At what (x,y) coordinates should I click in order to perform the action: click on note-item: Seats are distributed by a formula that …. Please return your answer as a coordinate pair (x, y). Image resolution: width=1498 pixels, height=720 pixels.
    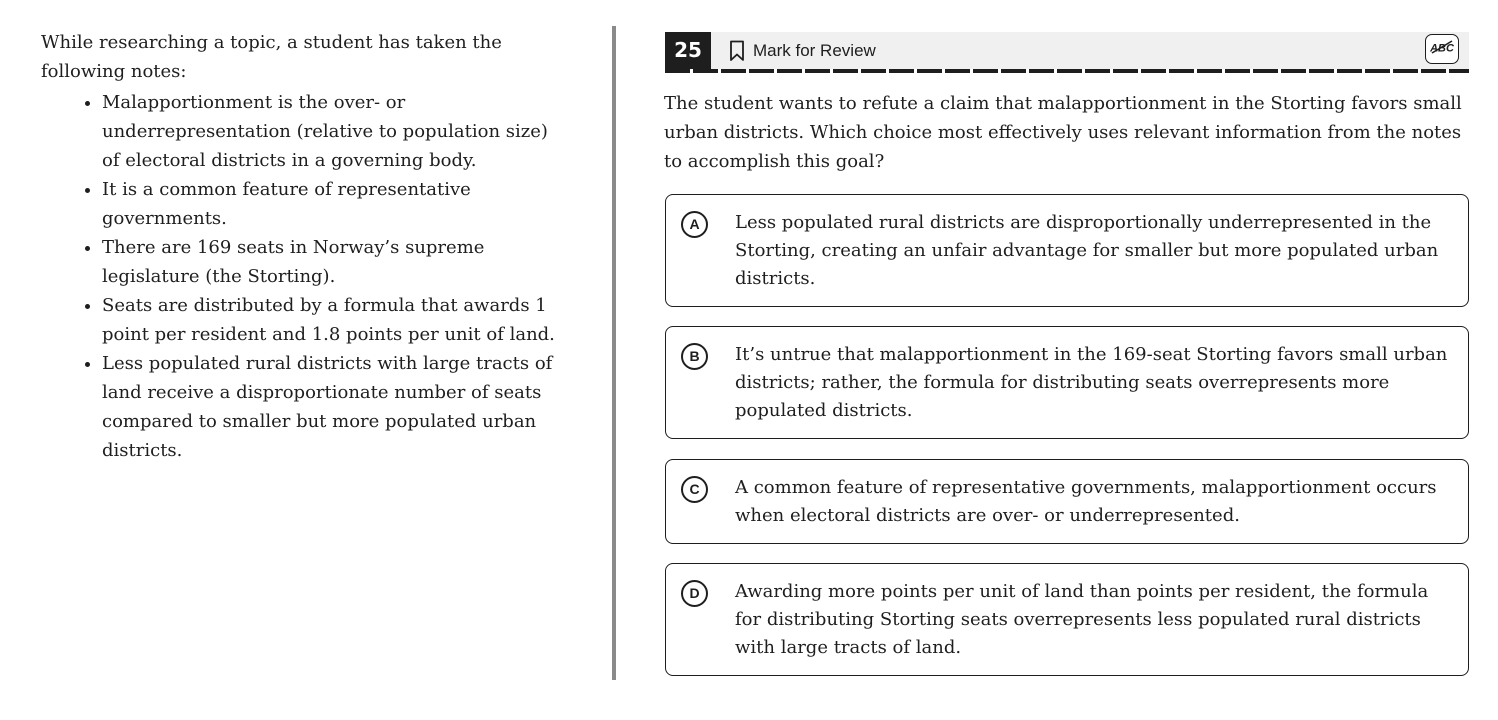
    Looking at the image, I should click on (331, 320).